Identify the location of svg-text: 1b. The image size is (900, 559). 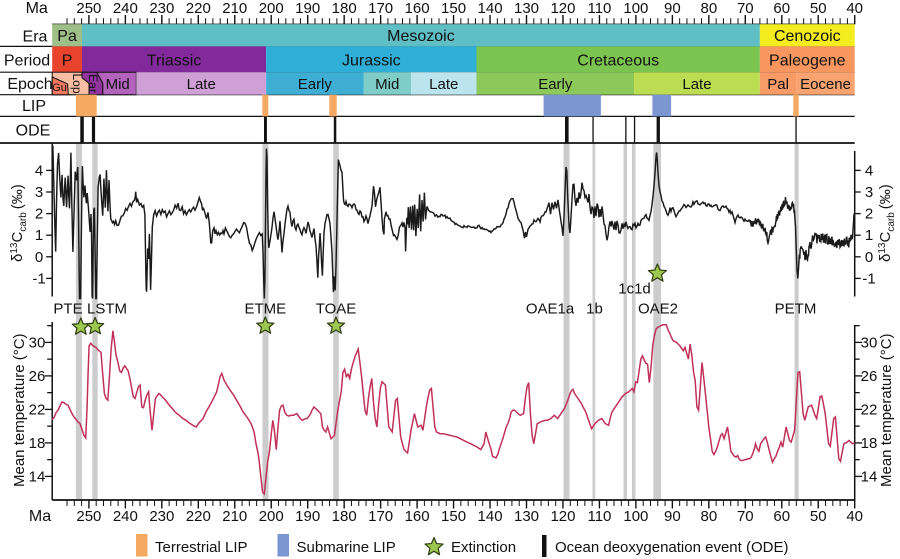
(594, 309).